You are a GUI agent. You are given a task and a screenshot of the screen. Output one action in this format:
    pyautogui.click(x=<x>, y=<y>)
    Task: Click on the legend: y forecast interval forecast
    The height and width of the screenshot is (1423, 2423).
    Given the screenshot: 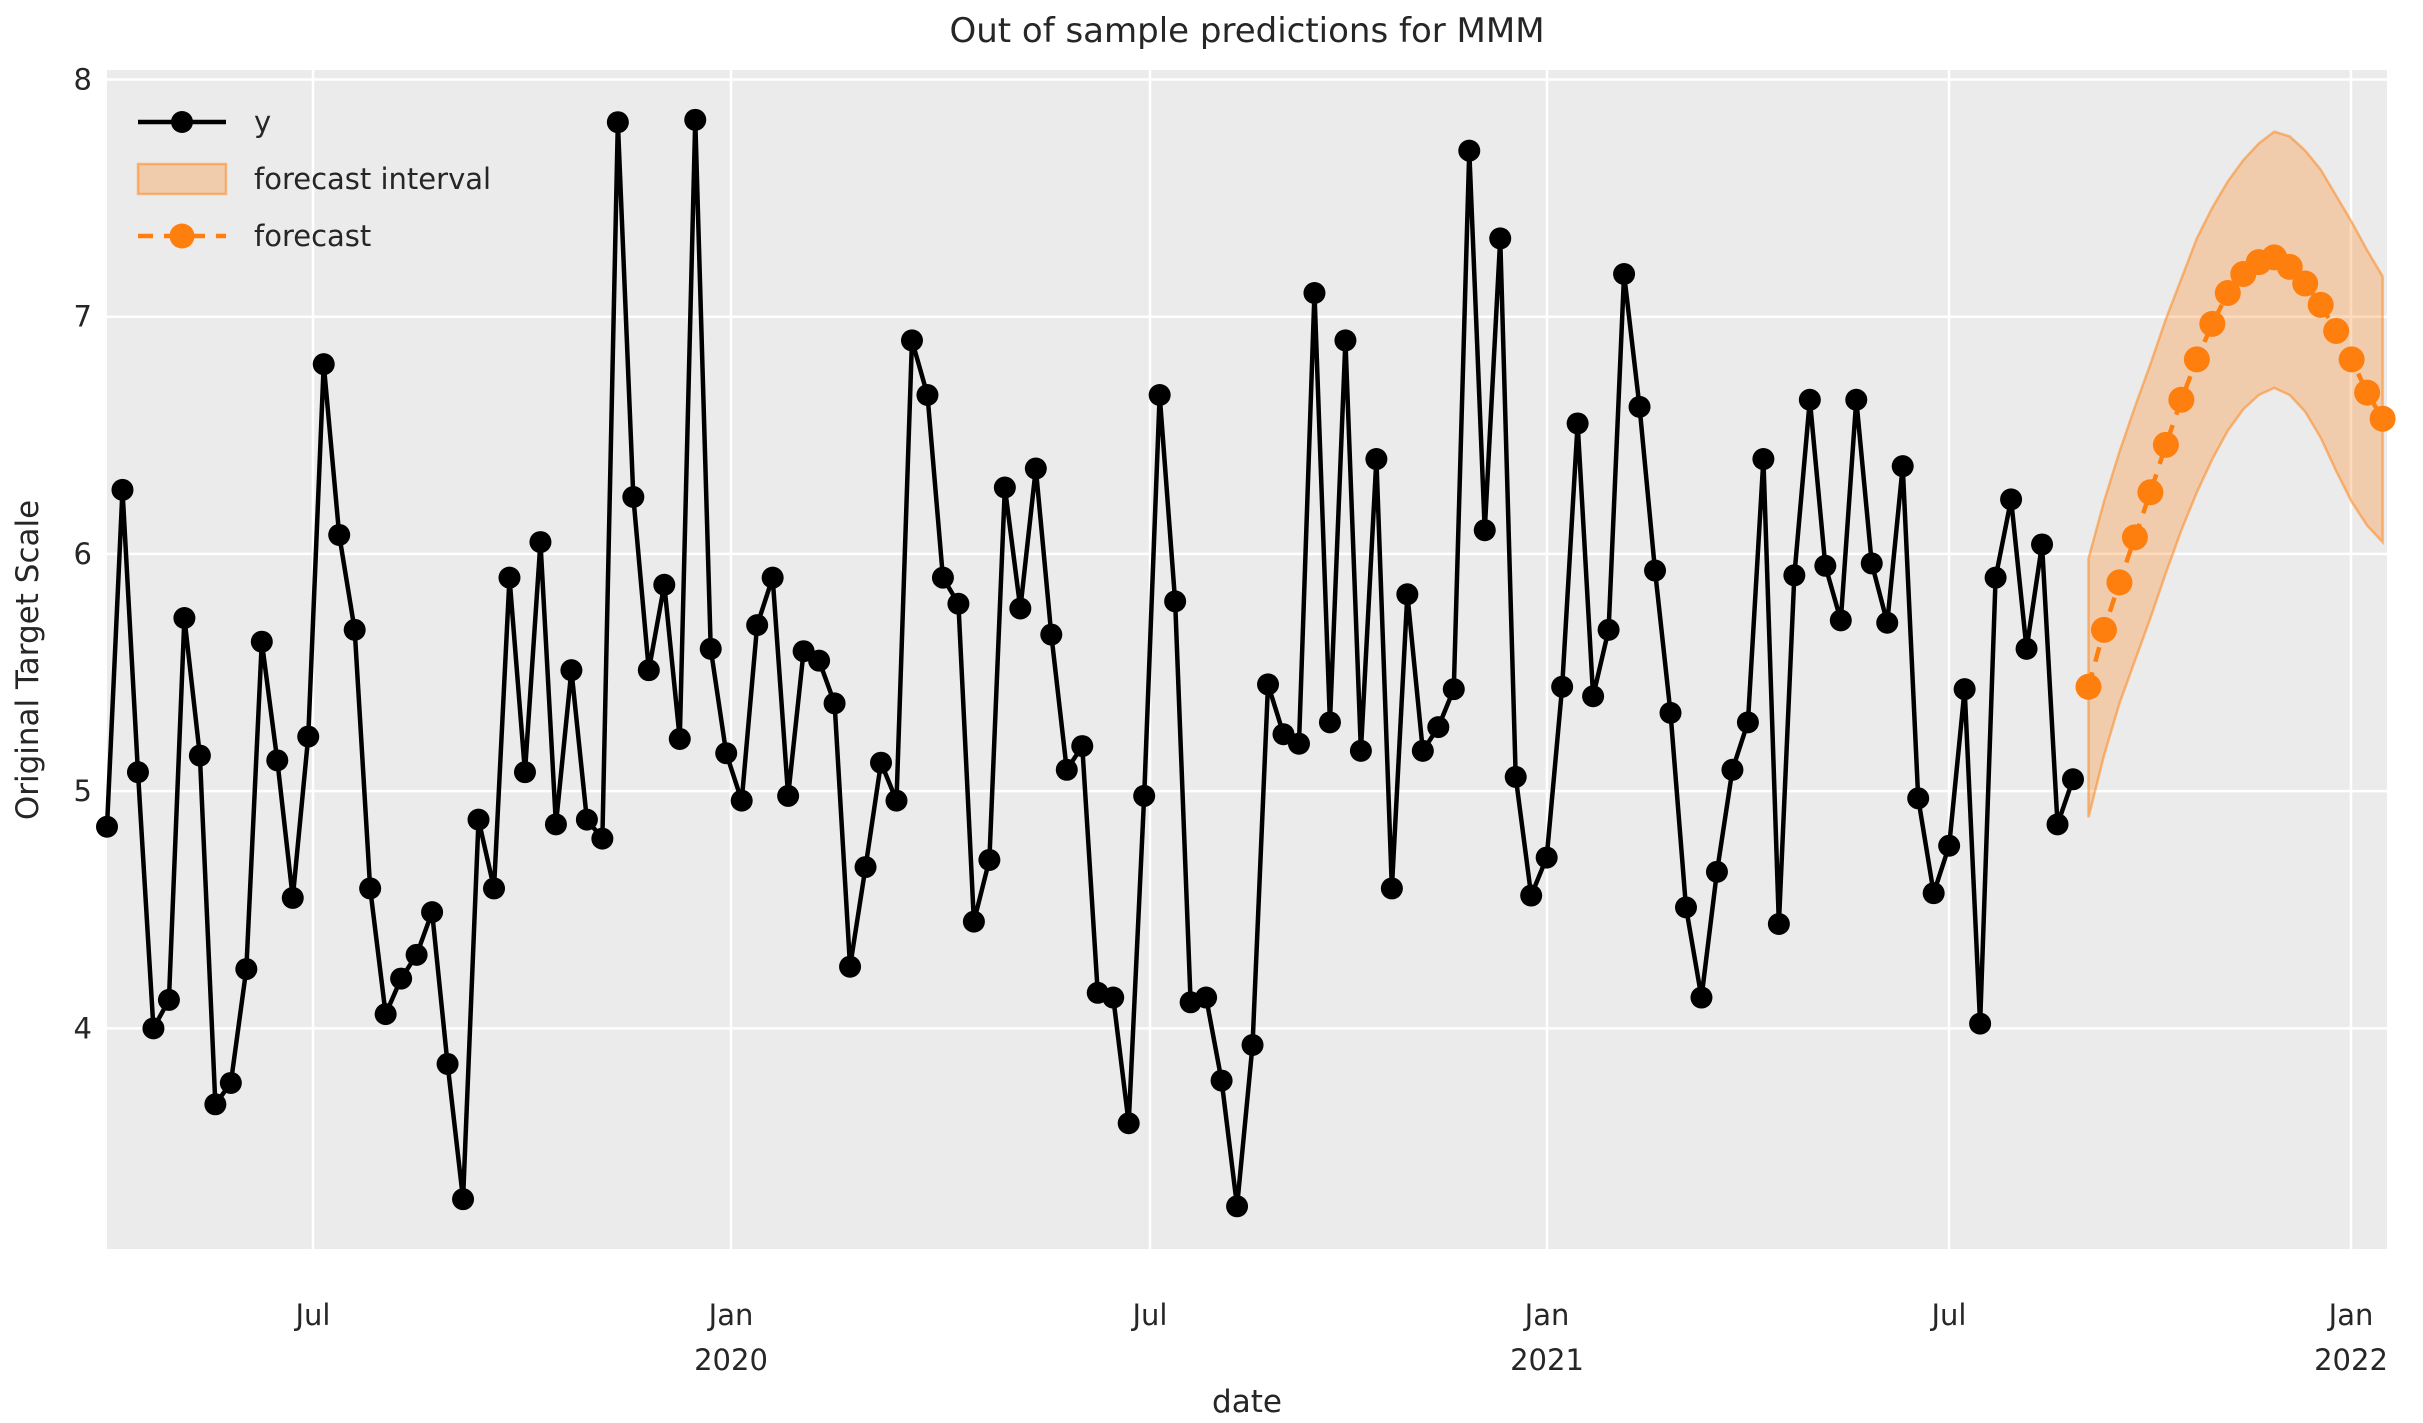 What is the action you would take?
    pyautogui.click(x=313, y=179)
    